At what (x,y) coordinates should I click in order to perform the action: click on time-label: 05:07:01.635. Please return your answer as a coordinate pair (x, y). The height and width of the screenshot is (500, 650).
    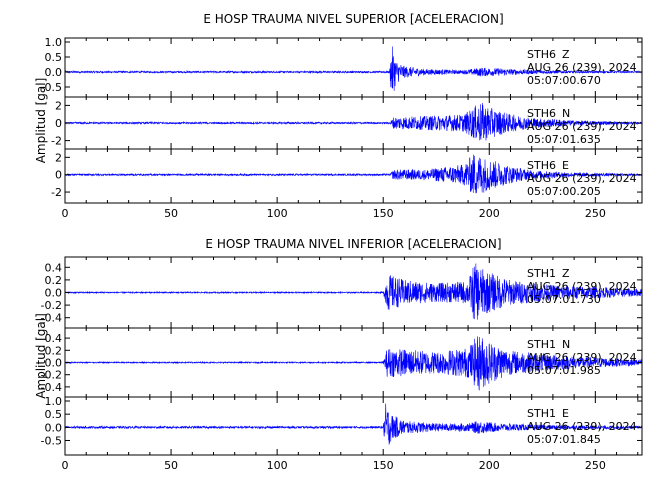
    Looking at the image, I should click on (564, 139).